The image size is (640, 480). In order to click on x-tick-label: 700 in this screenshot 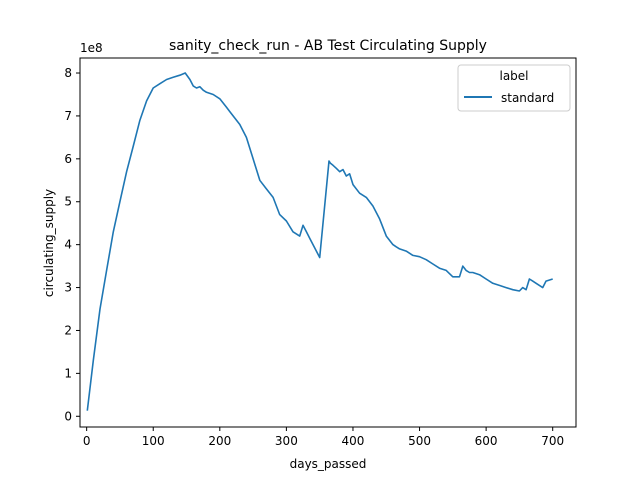, I will do `click(552, 441)`.